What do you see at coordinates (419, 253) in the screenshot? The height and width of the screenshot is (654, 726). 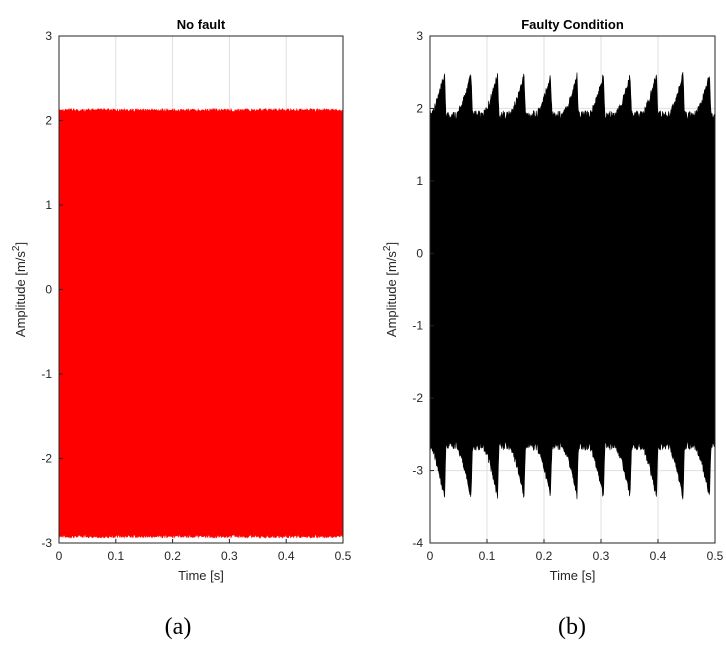 I see `y-tick-label-4: 0` at bounding box center [419, 253].